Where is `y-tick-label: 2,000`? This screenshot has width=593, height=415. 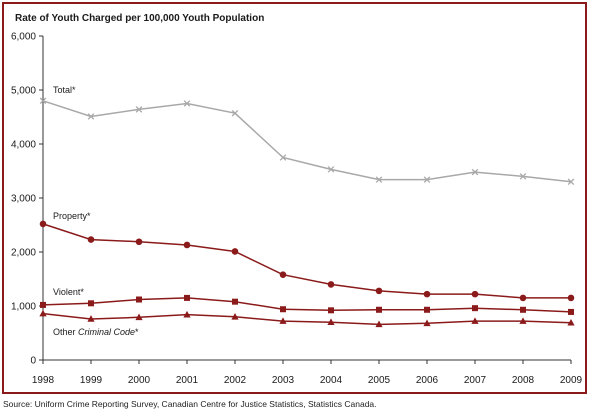 y-tick-label: 2,000 is located at coordinates (23, 253).